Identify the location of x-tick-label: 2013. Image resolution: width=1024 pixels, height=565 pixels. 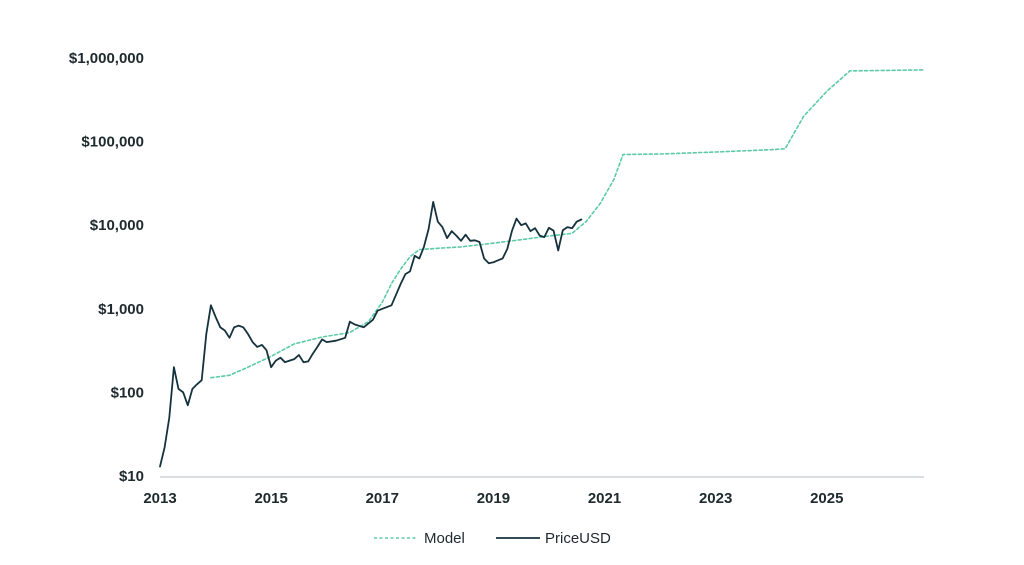
(159, 498).